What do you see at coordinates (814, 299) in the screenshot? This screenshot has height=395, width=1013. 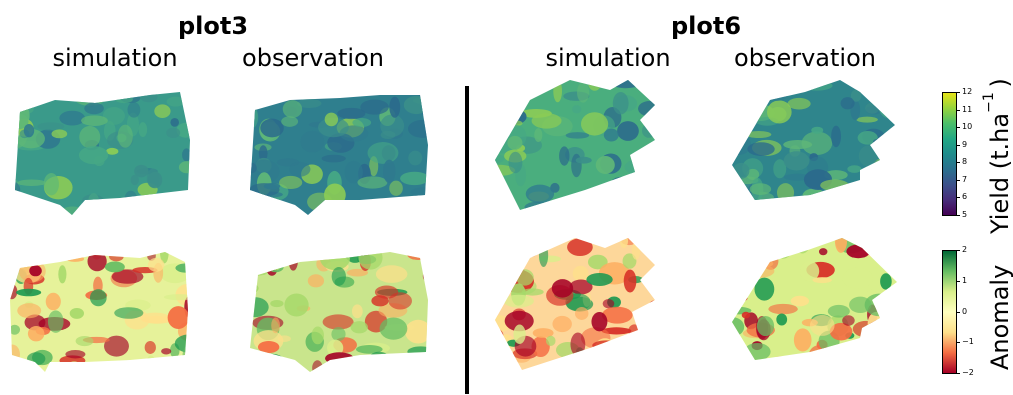 I see `plot6-observation-anomaly-map` at bounding box center [814, 299].